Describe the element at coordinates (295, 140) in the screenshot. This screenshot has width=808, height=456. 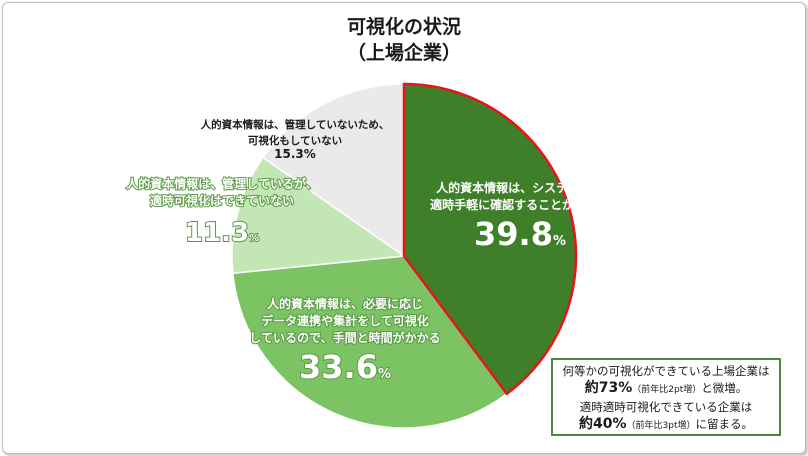
I see `slice-label-line: 可視化もしていない` at that location.